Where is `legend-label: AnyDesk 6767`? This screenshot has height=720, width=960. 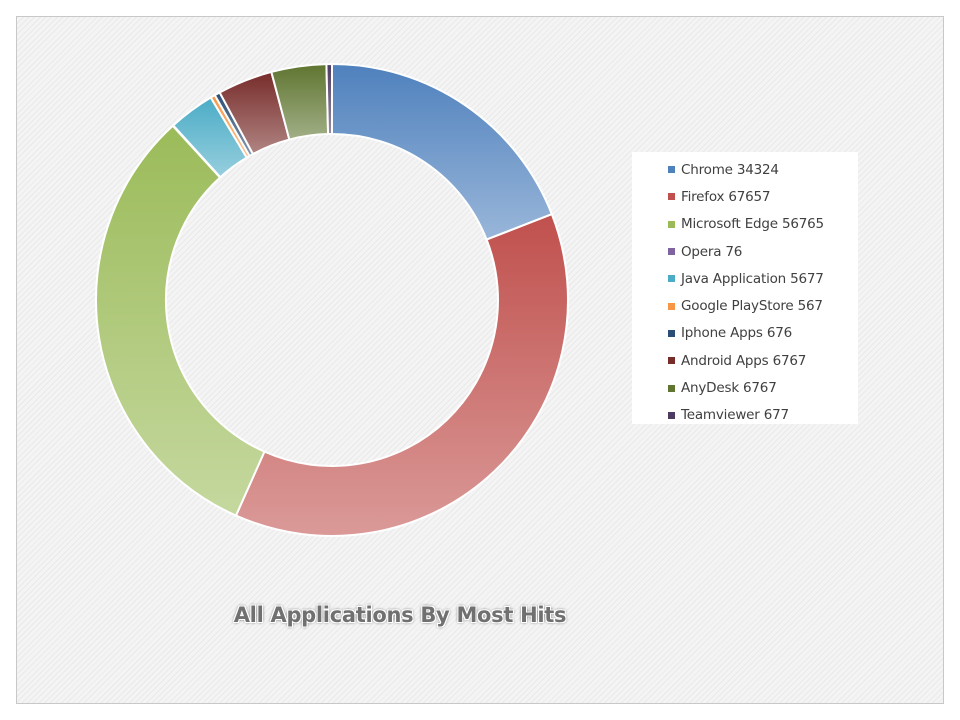
legend-label: AnyDesk 6767 is located at coordinates (729, 388).